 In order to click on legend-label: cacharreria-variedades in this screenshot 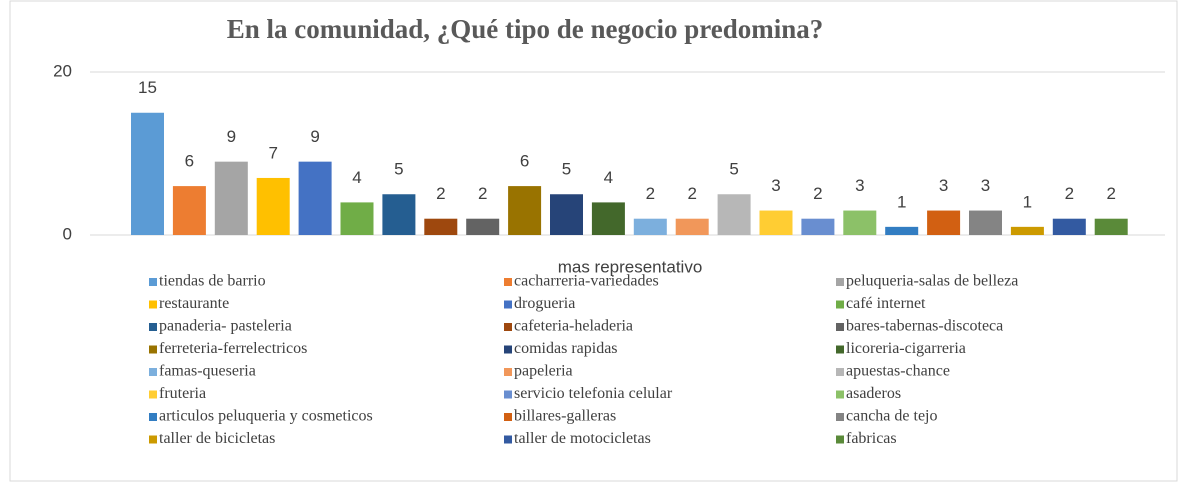, I will do `click(586, 281)`.